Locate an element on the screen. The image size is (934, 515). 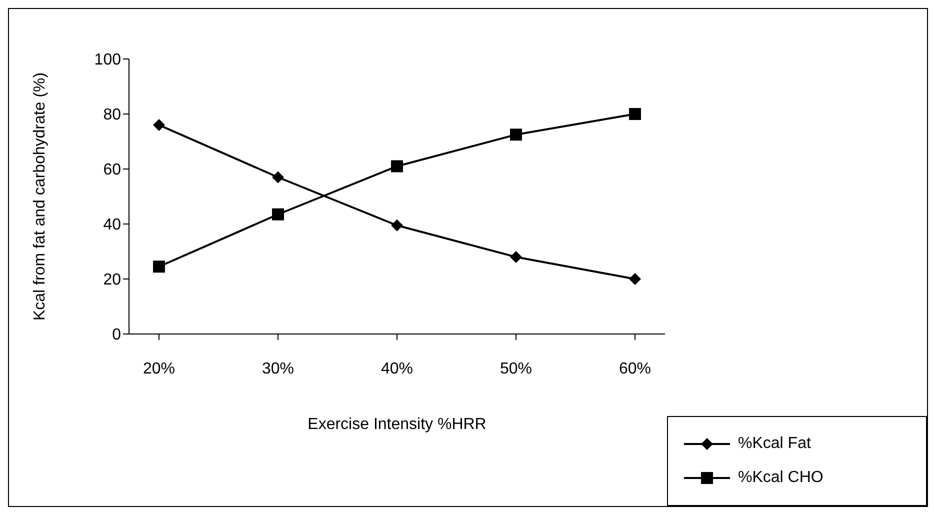
x-tick-label: 40% is located at coordinates (397, 369).